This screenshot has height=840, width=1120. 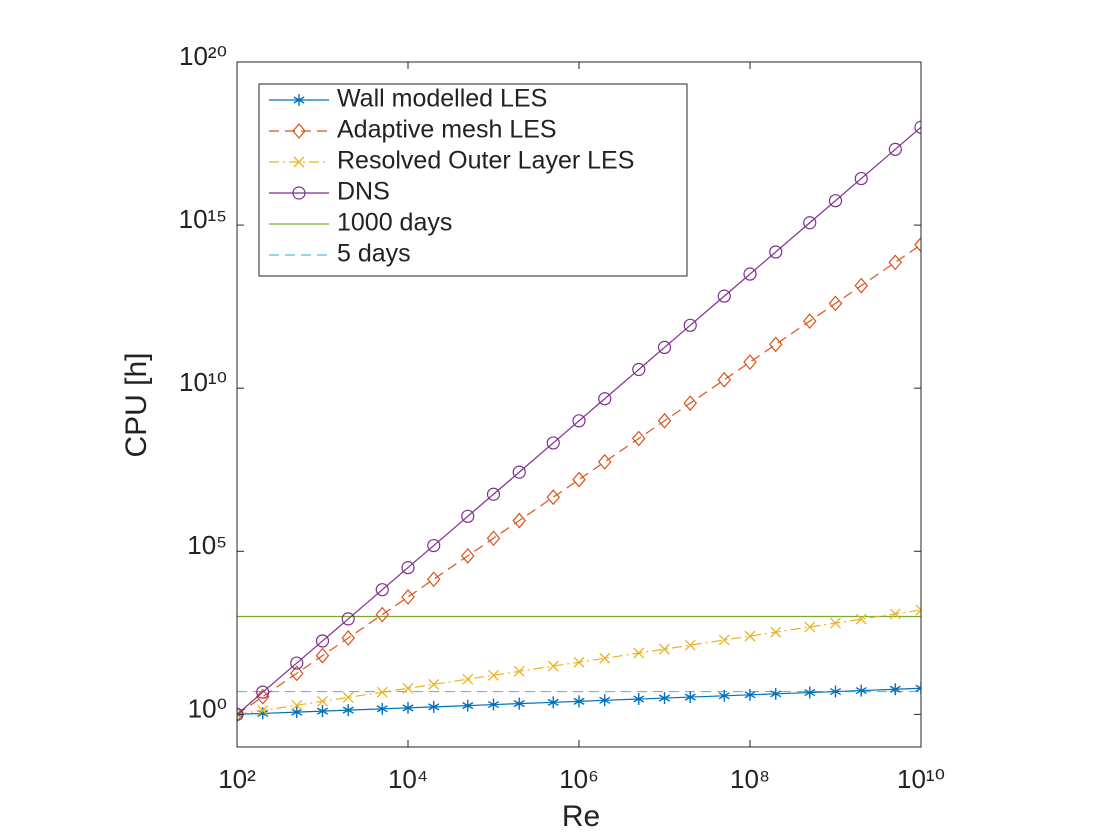 I want to click on legend-label: Resolved Outer Layer LES, so click(x=485, y=161).